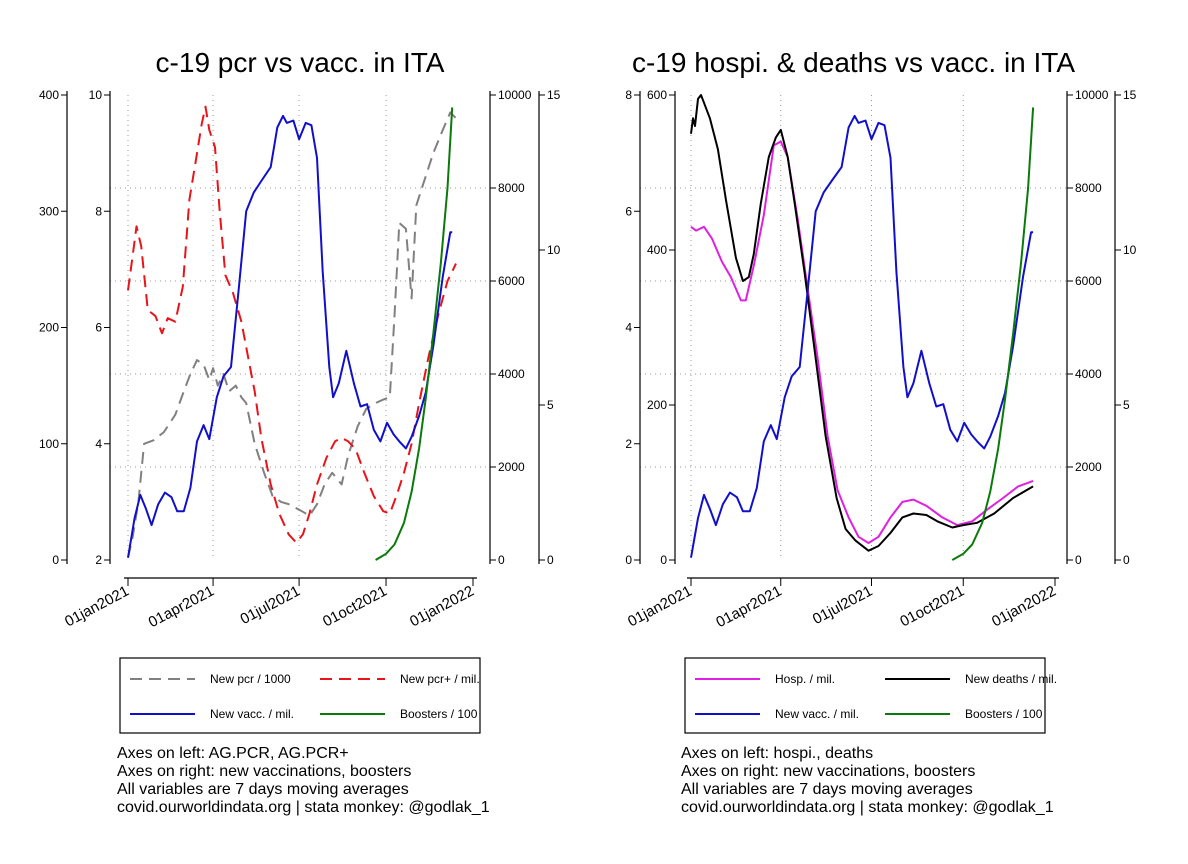  What do you see at coordinates (805, 679) in the screenshot?
I see `legend-label: Hosp. / mil.` at bounding box center [805, 679].